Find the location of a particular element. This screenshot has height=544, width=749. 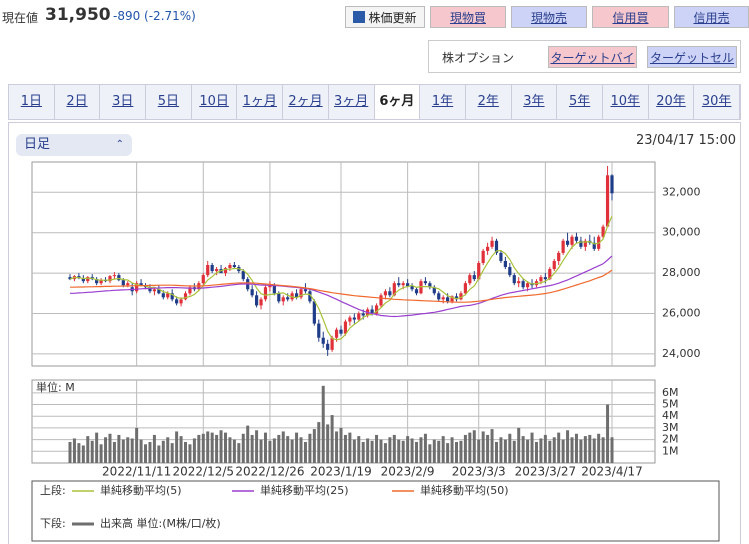

interval-select: 日足 ⌃ is located at coordinates (74, 145).